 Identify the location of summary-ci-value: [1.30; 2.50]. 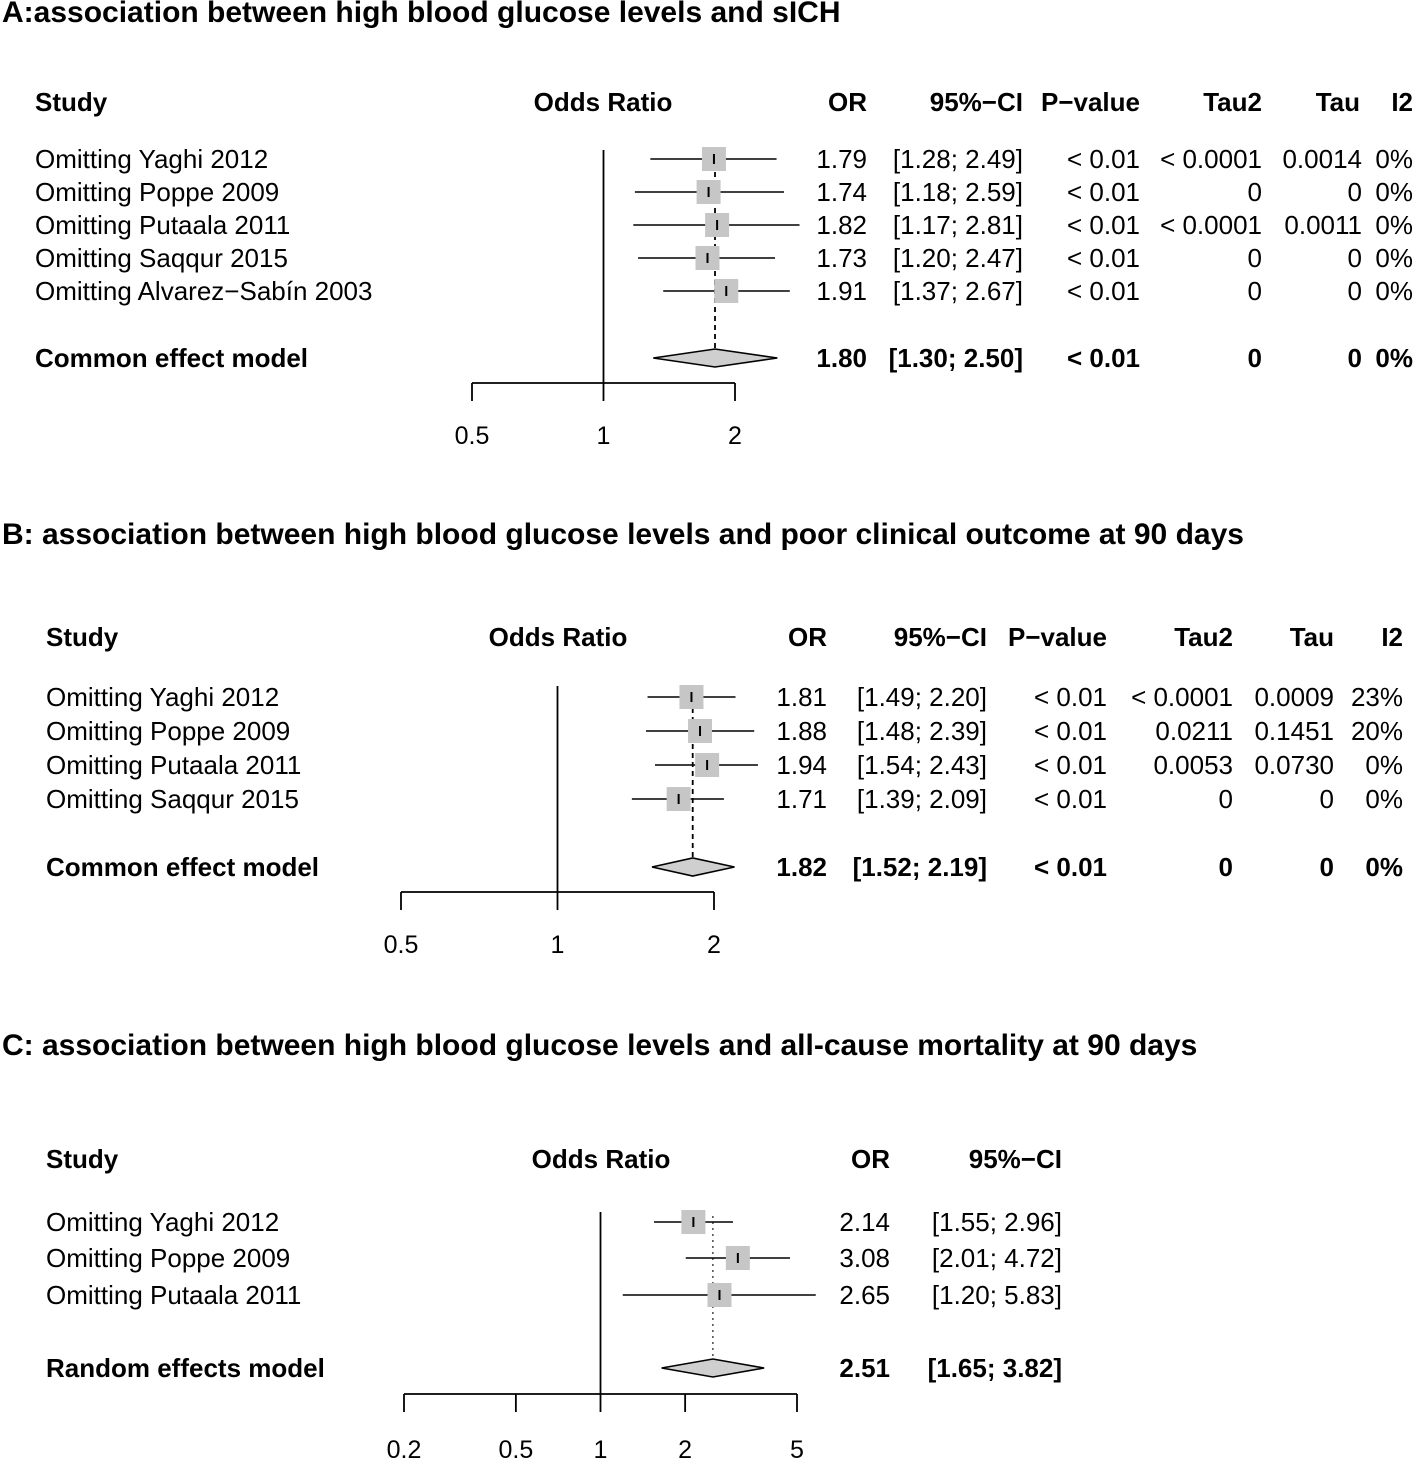
(956, 358).